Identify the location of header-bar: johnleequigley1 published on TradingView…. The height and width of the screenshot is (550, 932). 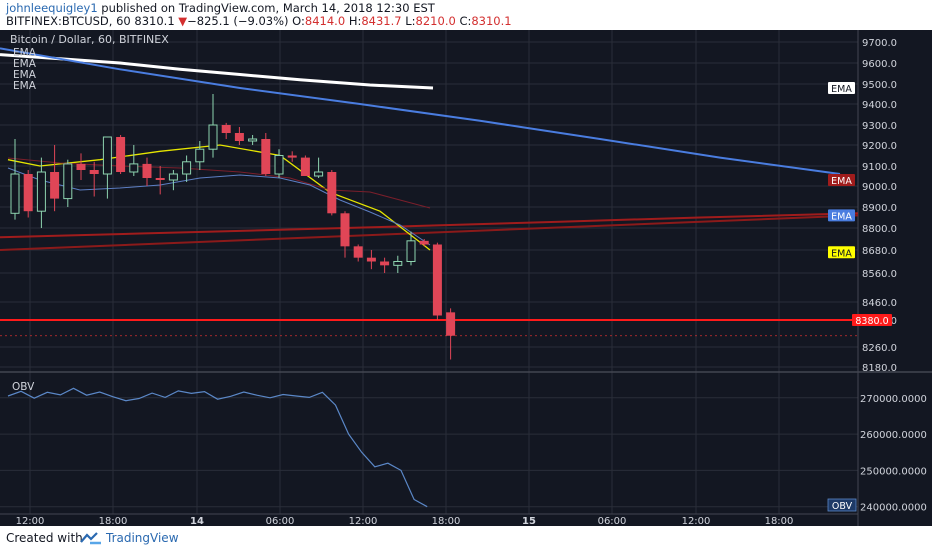
(466, 15).